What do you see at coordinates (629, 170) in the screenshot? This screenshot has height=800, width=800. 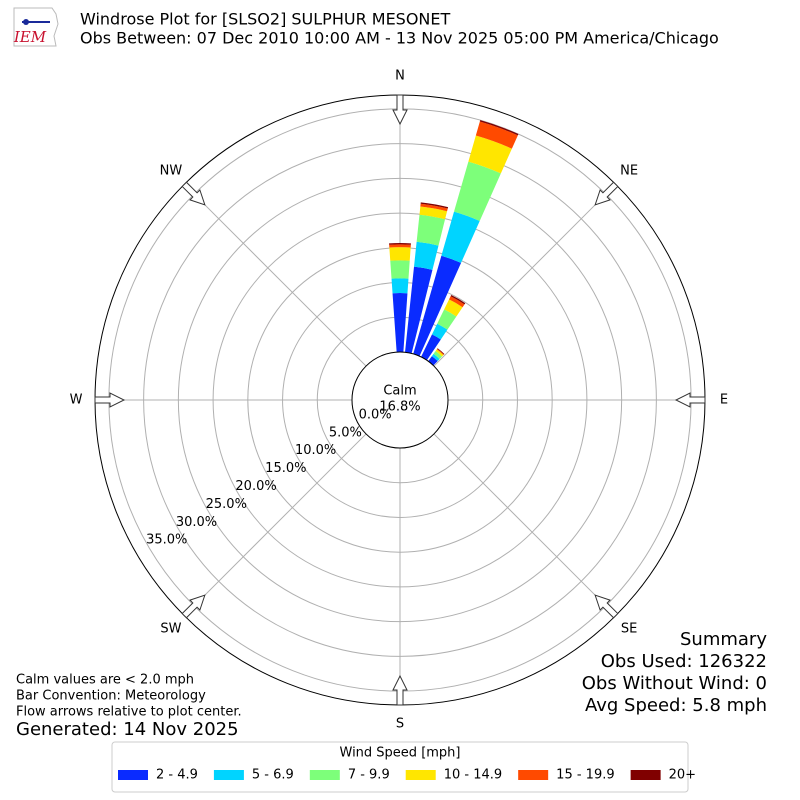 I see `compass-label: NE` at bounding box center [629, 170].